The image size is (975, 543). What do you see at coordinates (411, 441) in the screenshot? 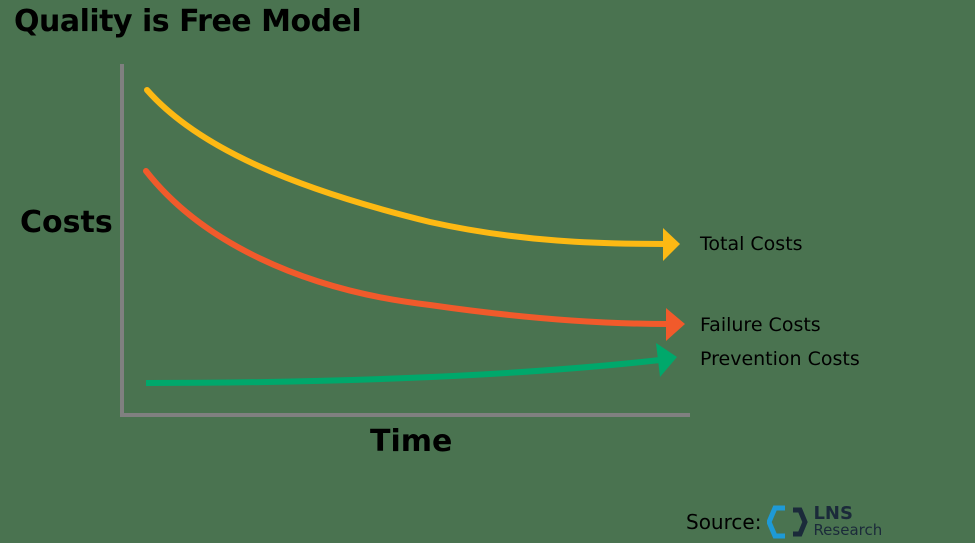
I see `x-axis-label: Time` at bounding box center [411, 441].